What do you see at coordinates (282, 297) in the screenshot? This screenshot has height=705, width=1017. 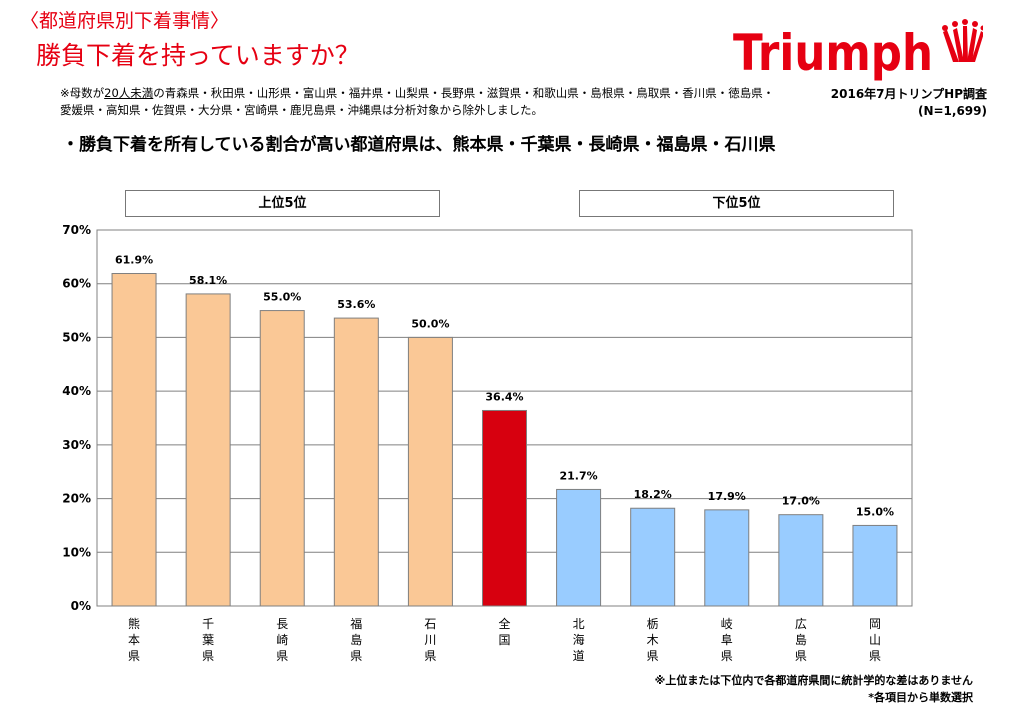 I see `data-label: 55.0%` at bounding box center [282, 297].